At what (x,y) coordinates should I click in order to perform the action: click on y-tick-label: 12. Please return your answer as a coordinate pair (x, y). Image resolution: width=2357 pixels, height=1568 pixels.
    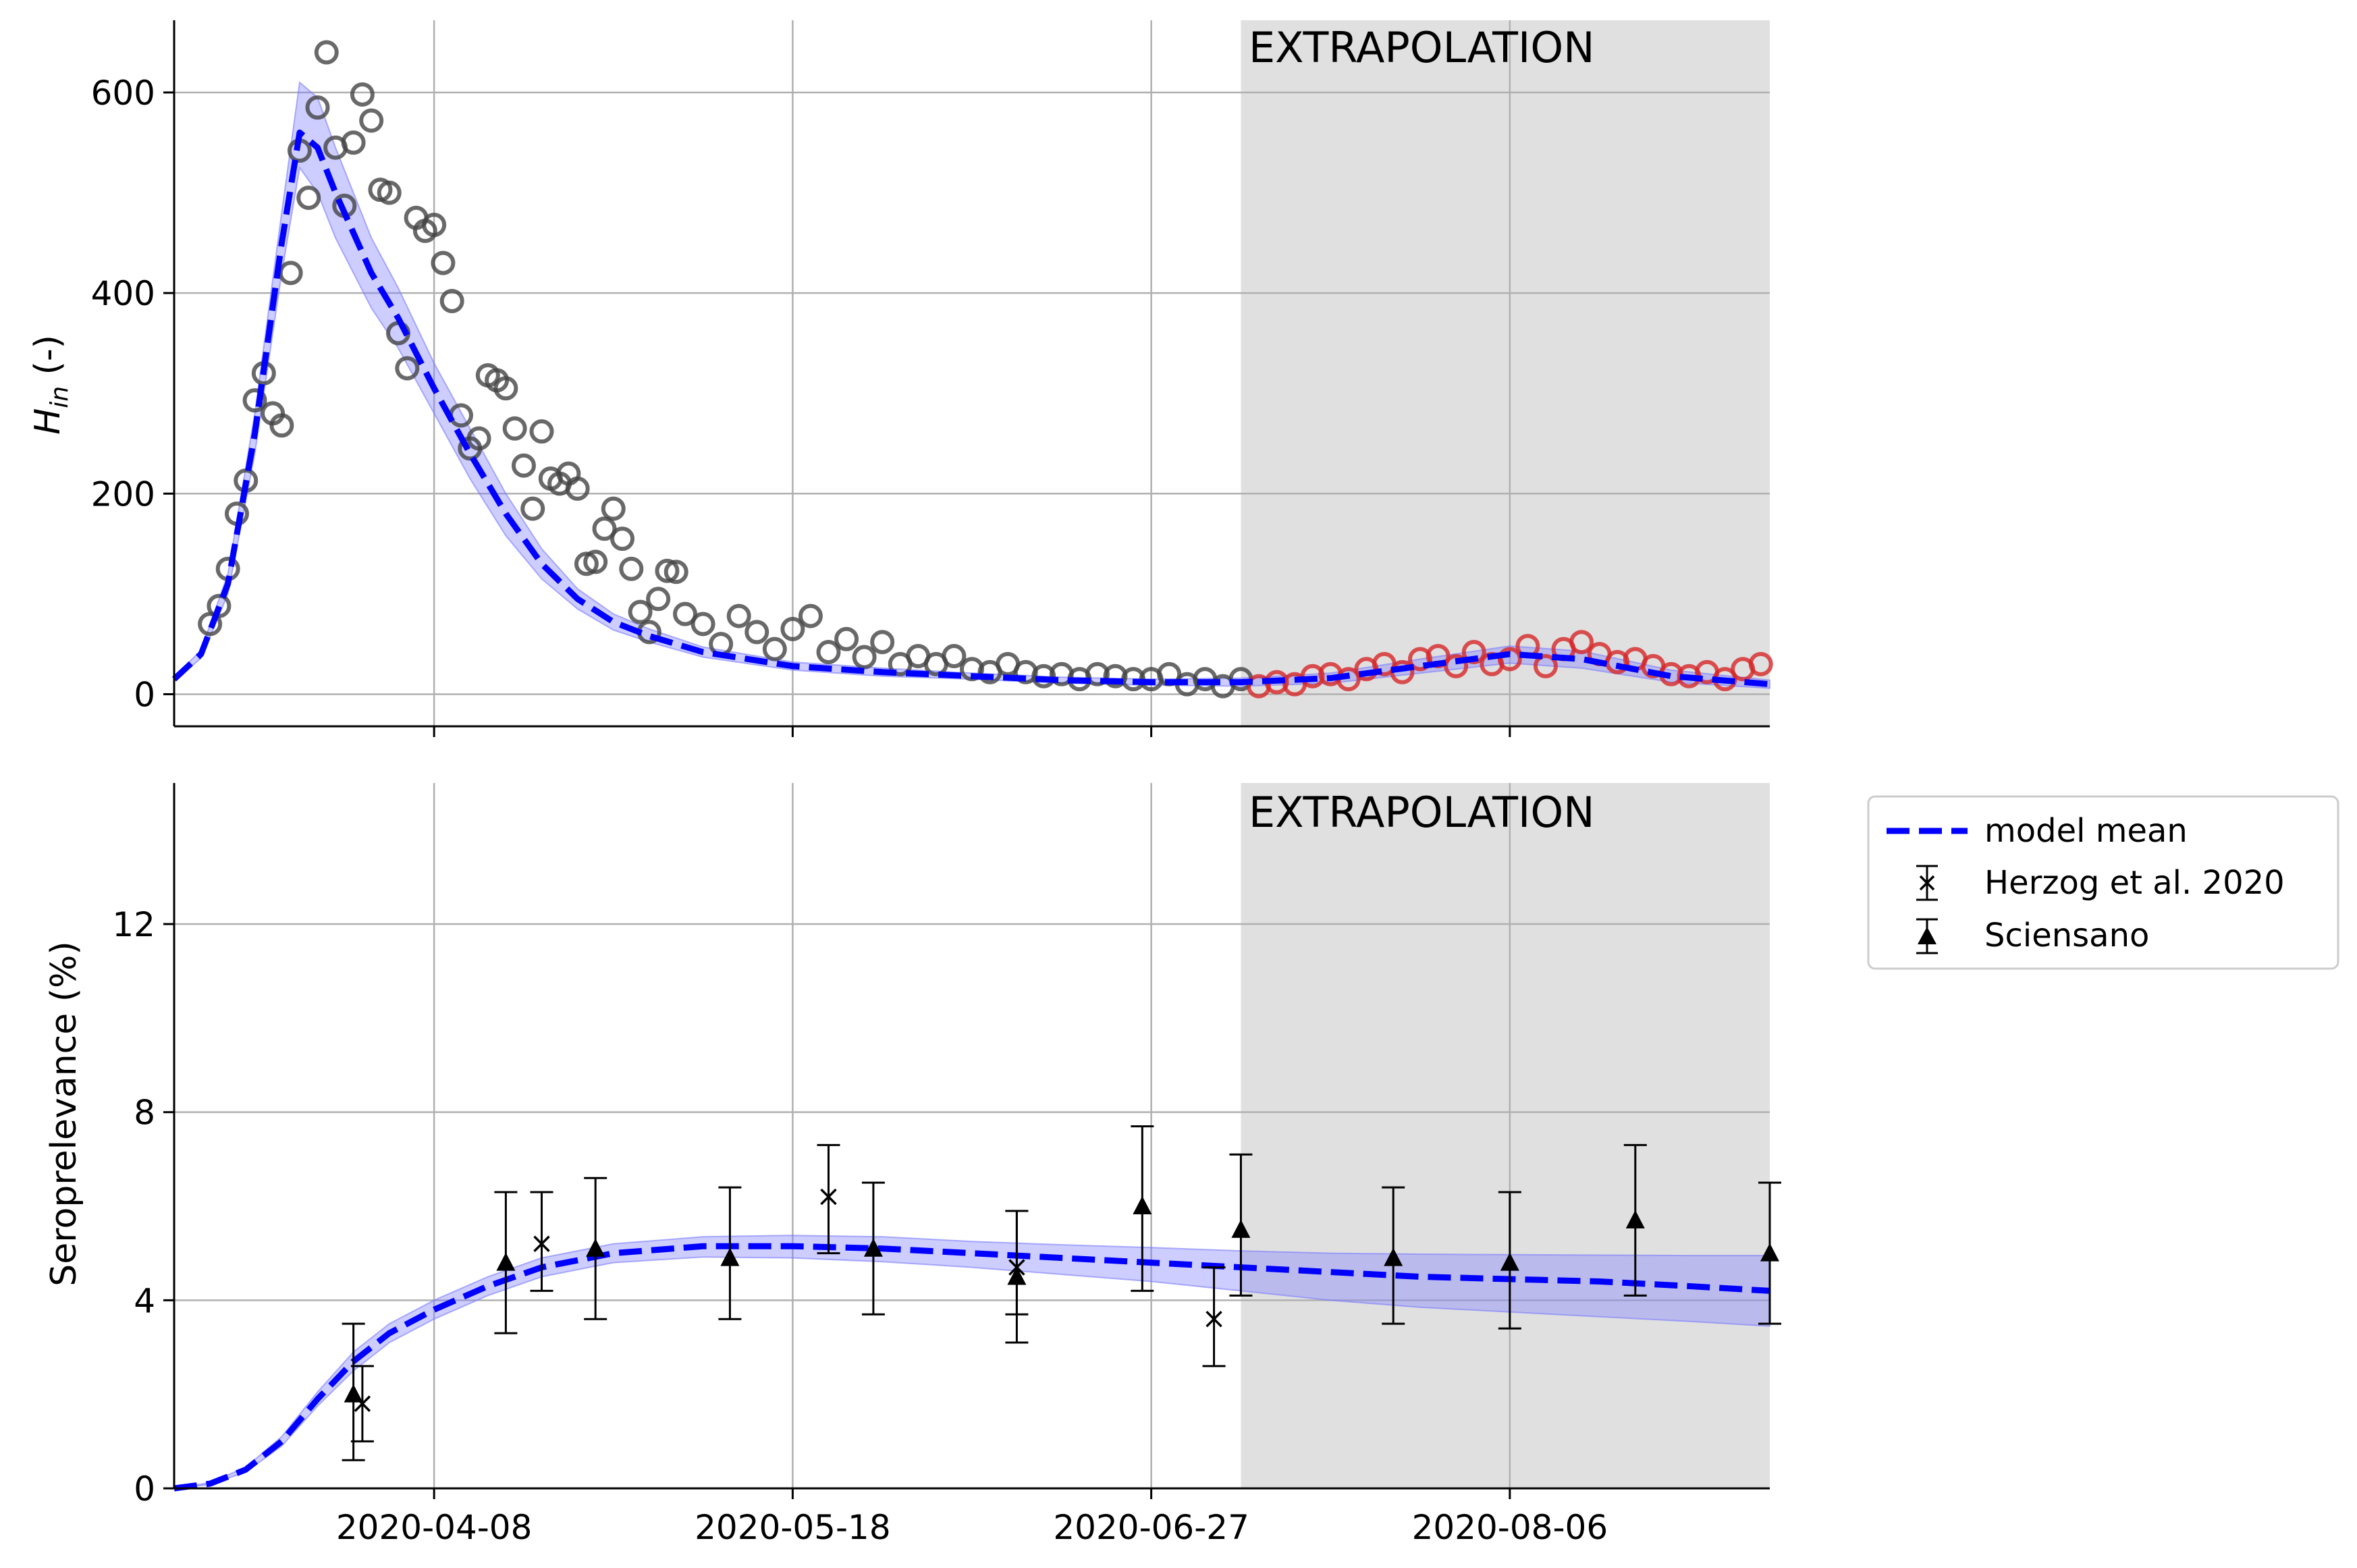
    Looking at the image, I should click on (133, 924).